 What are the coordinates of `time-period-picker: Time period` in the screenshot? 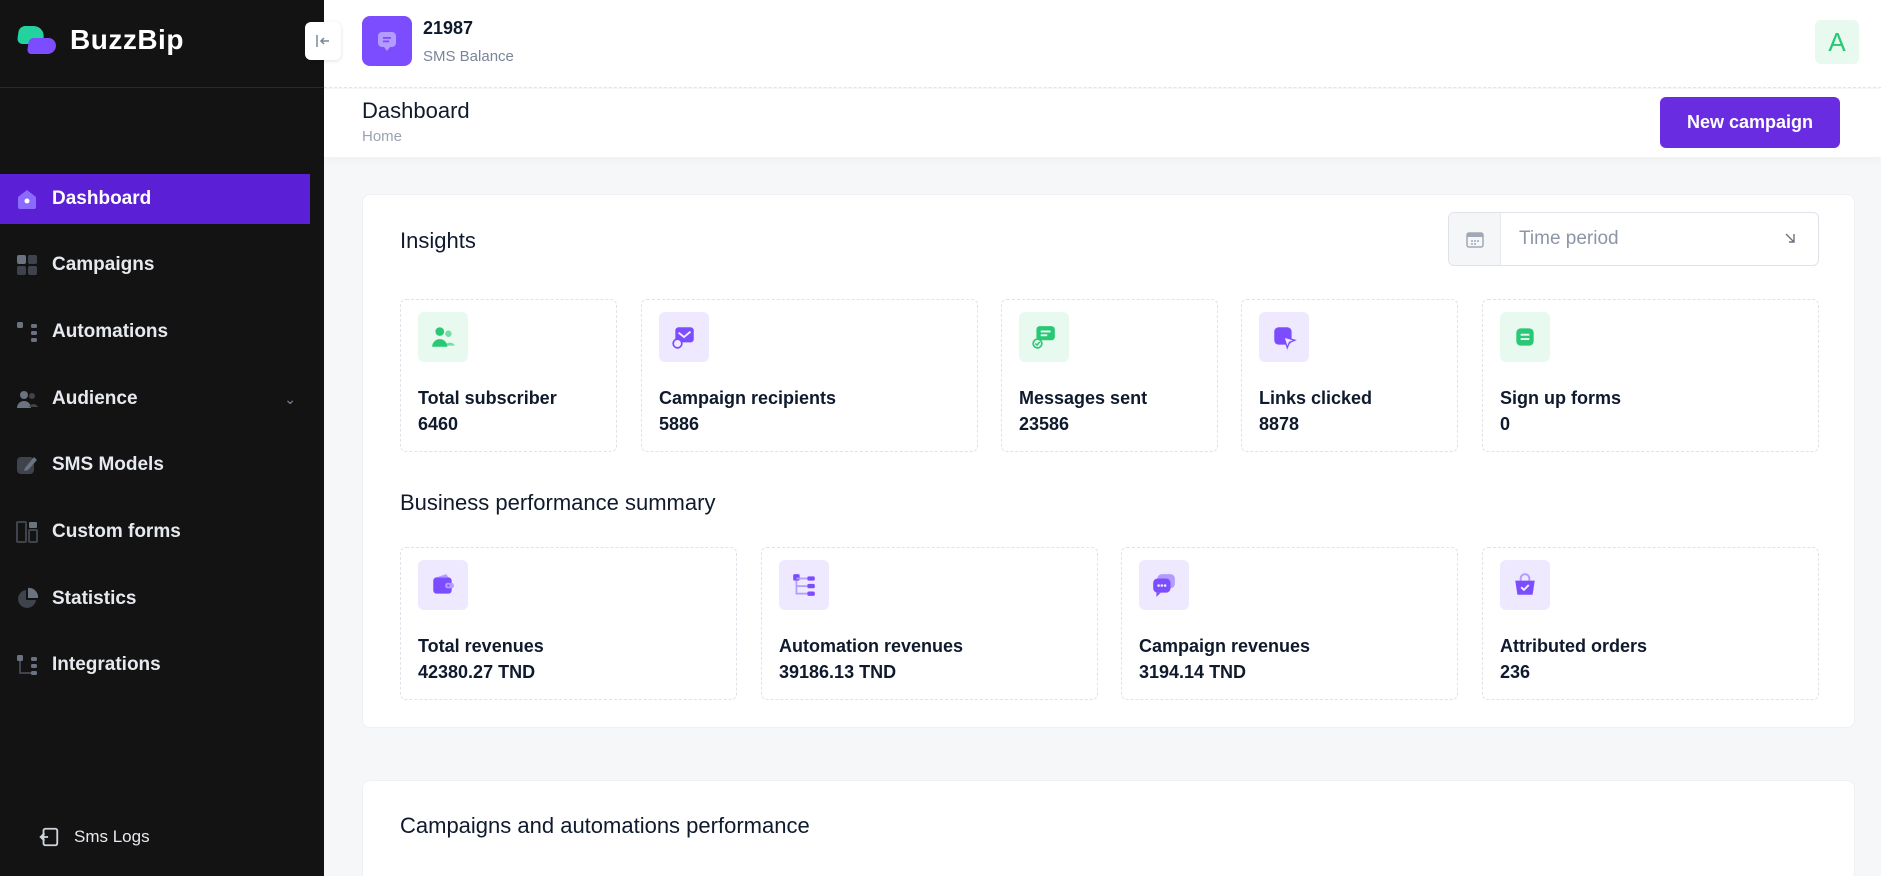 It's located at (1633, 239).